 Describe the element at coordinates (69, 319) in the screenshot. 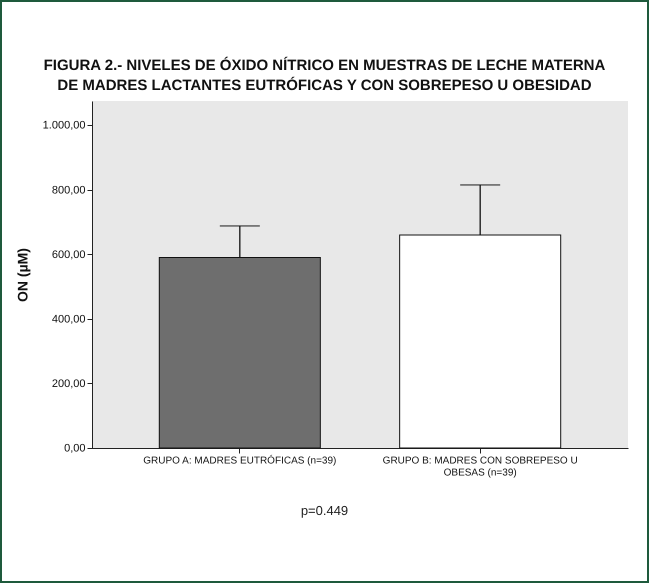

I see `y-tick-label: 400,00` at that location.